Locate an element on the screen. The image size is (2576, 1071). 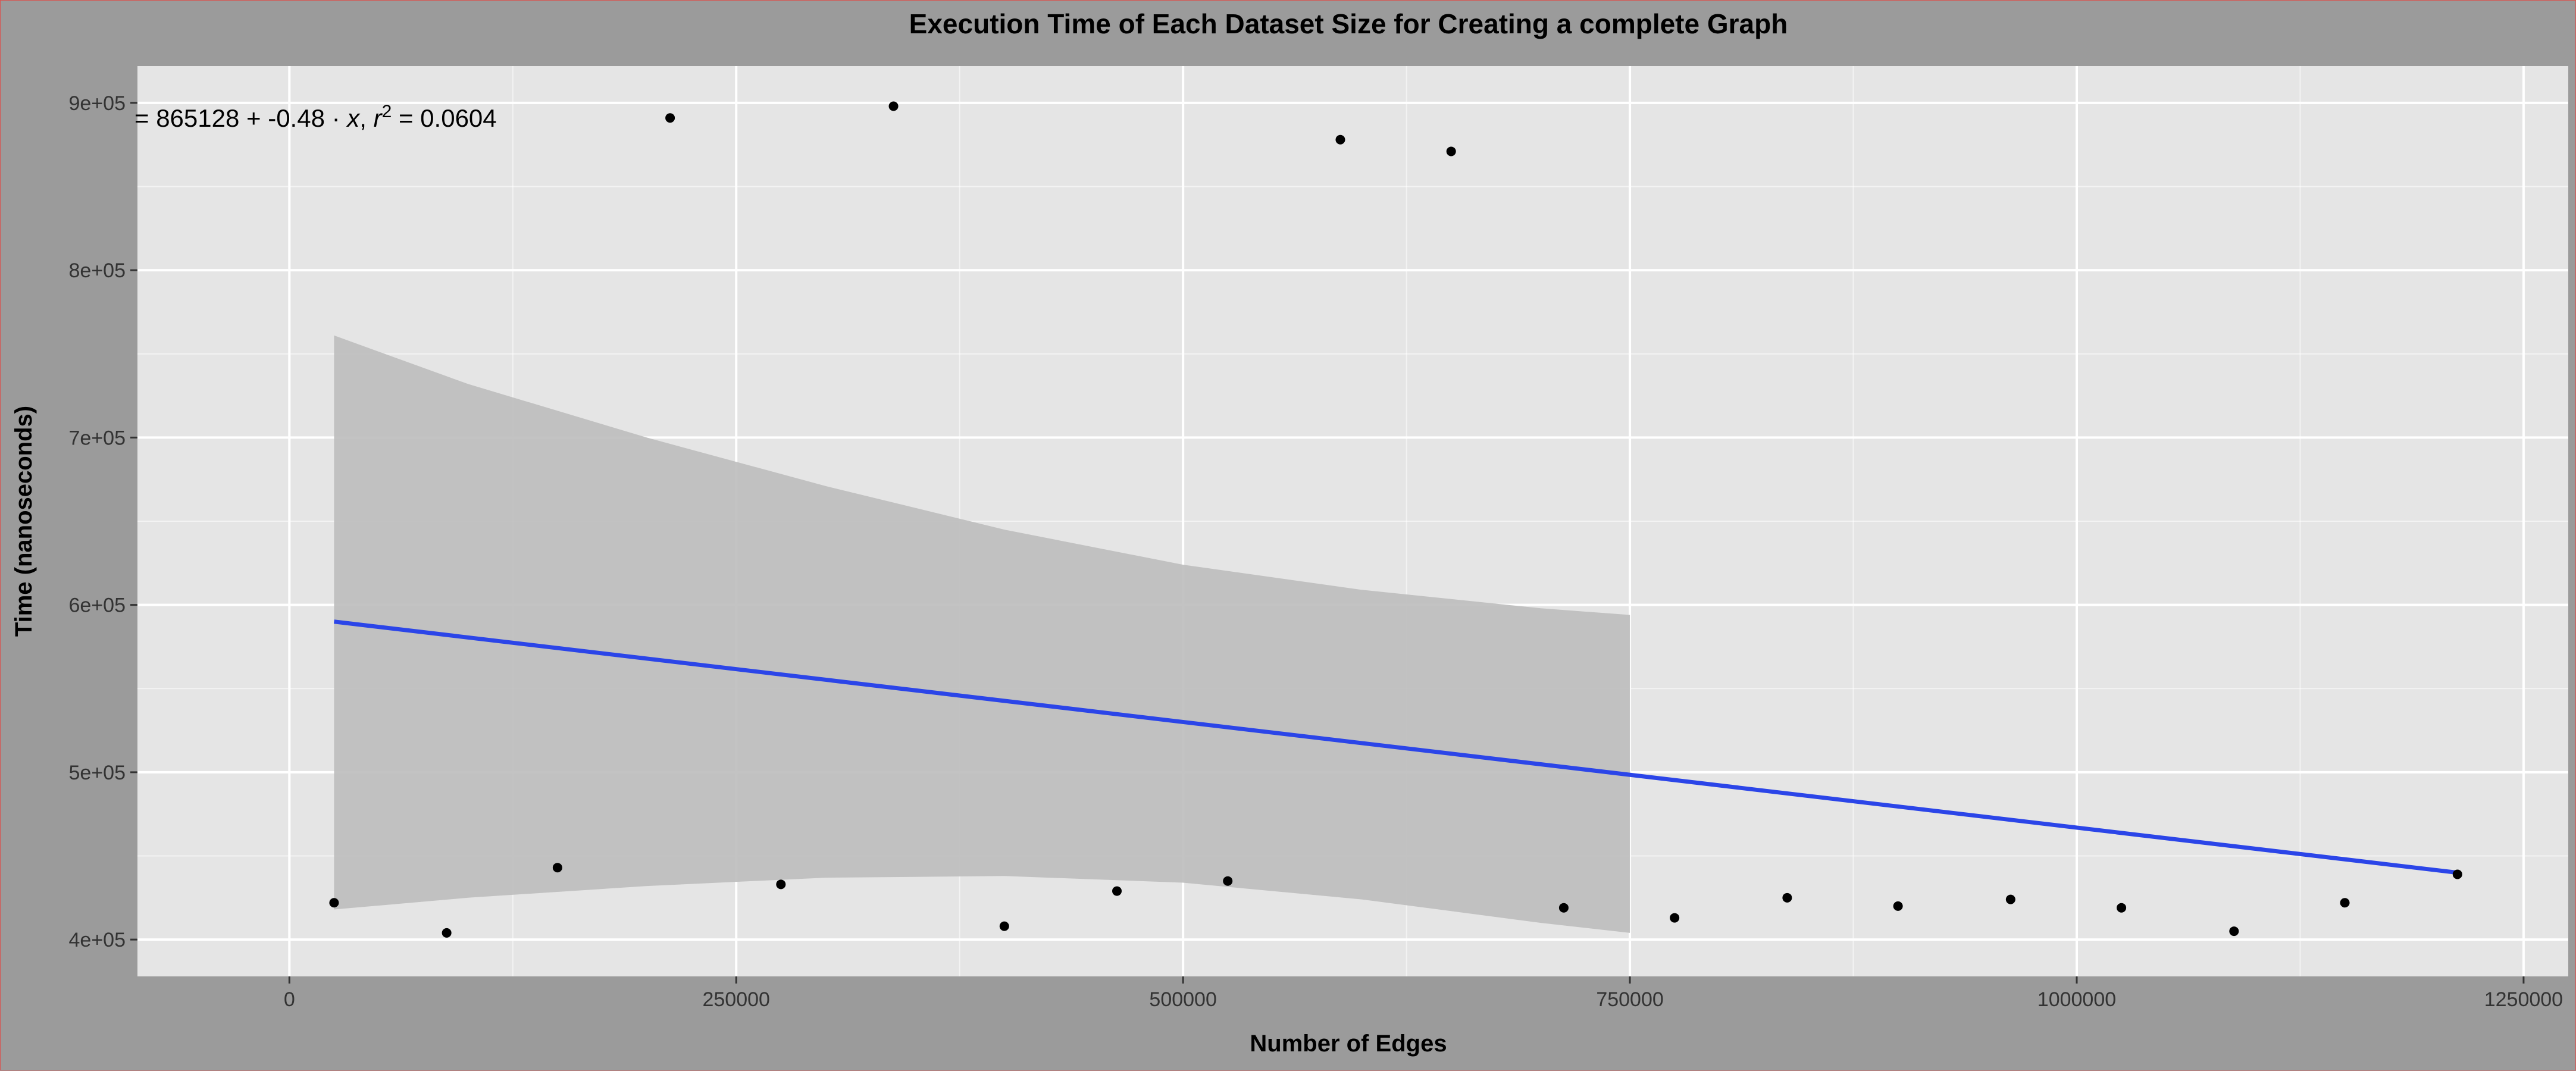
x-tick-label: 250000 is located at coordinates (735, 999).